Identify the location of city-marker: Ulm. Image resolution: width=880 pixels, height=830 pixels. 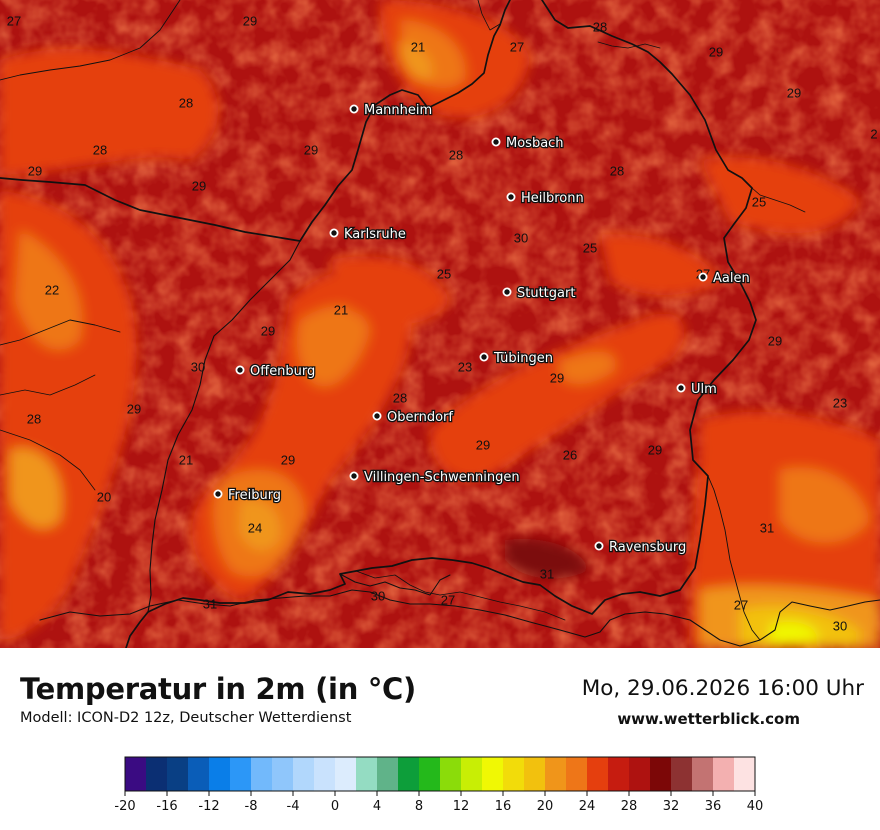
(697, 389).